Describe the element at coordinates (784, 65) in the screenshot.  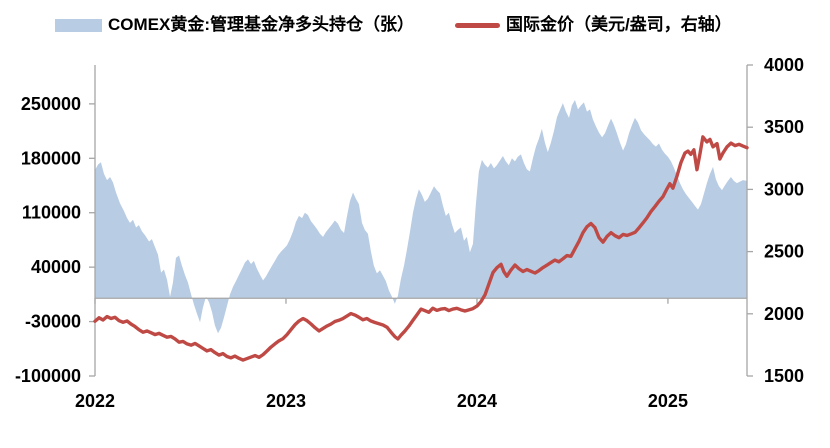
I see `right-axis-tick-label: 4000` at that location.